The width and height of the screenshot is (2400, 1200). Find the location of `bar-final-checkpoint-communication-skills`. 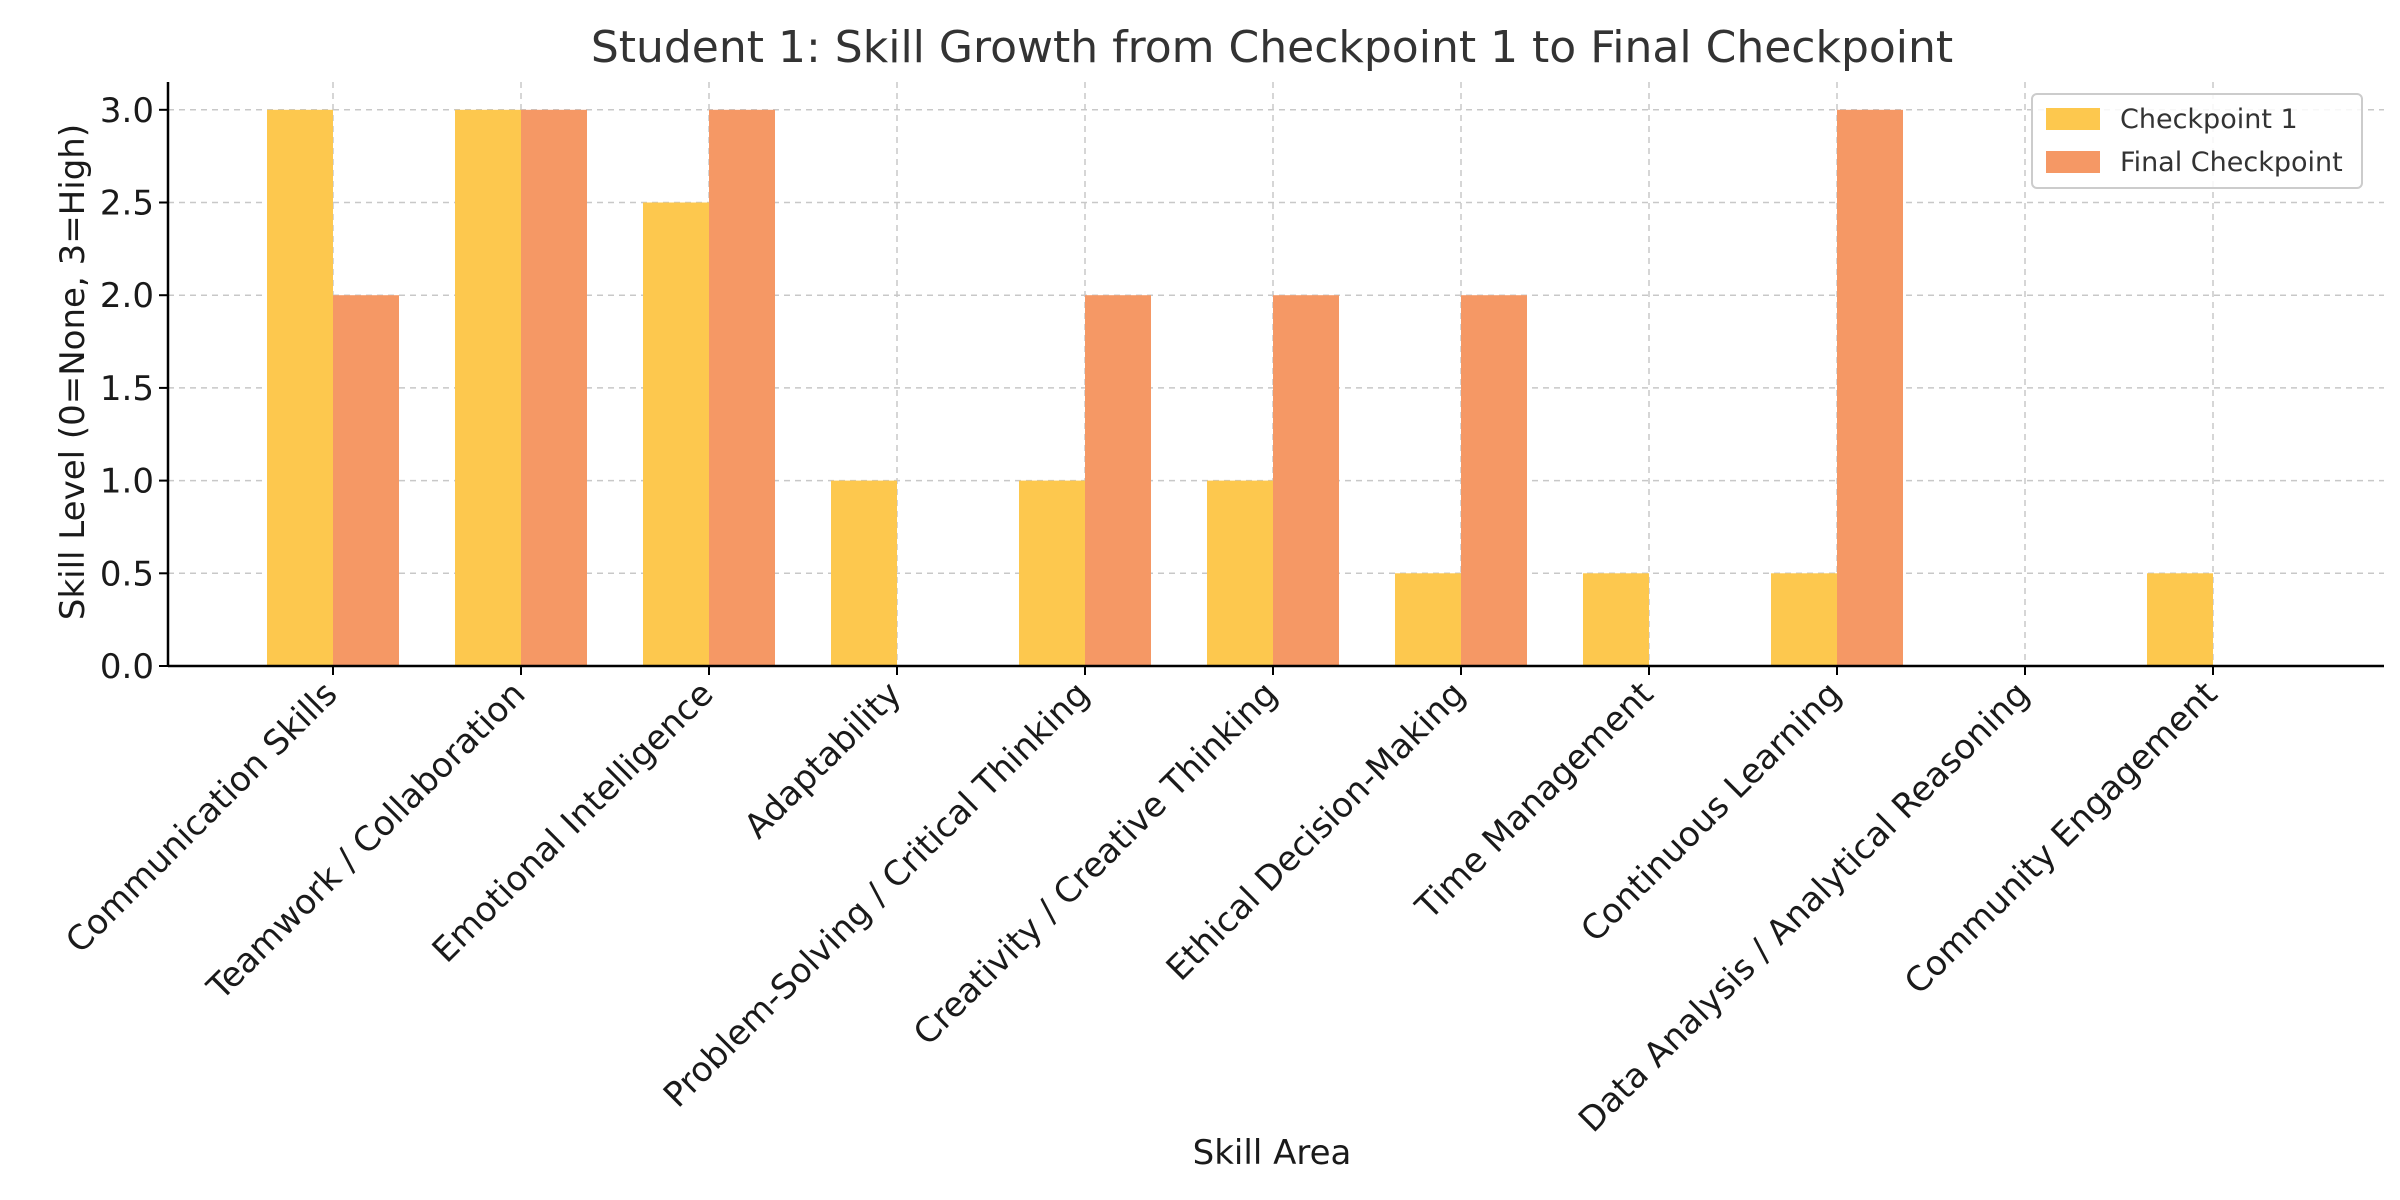

bar-final-checkpoint-communication-skills is located at coordinates (366, 480).